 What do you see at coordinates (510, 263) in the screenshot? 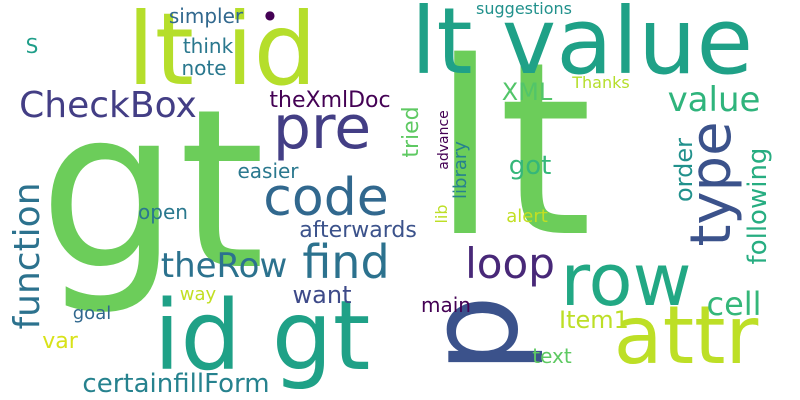
I see `word-loop: loop` at bounding box center [510, 263].